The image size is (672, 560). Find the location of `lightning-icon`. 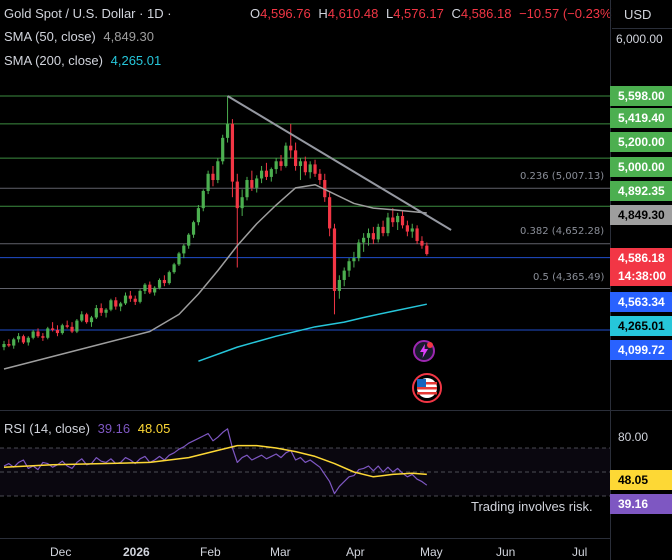

lightning-icon is located at coordinates (424, 351).